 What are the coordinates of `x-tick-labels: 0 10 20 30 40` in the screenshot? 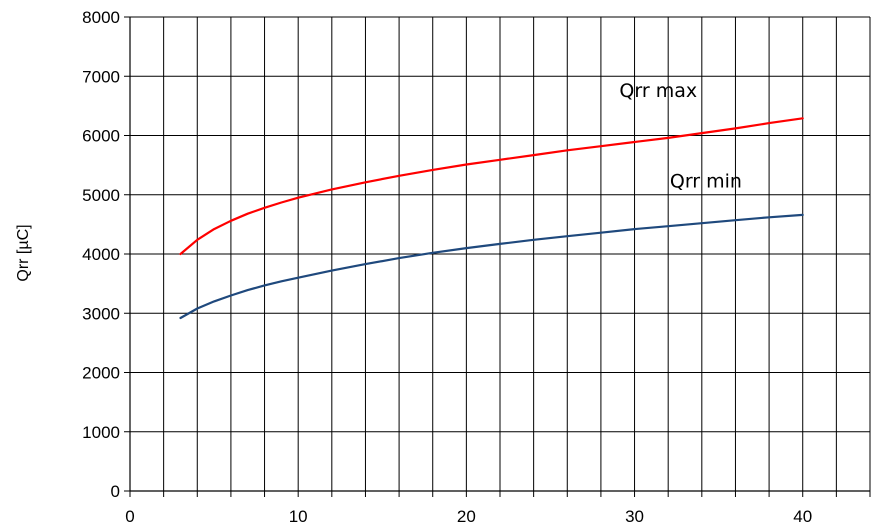 It's located at (468, 516).